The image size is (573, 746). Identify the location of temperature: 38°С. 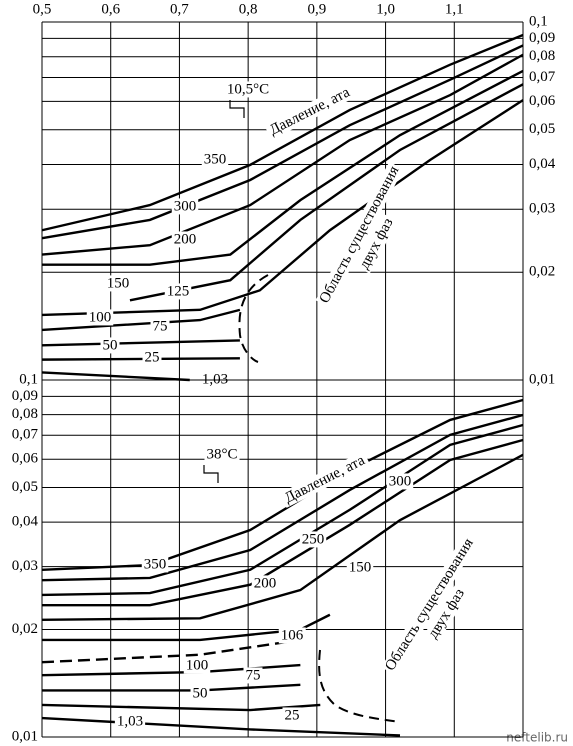
(221, 454).